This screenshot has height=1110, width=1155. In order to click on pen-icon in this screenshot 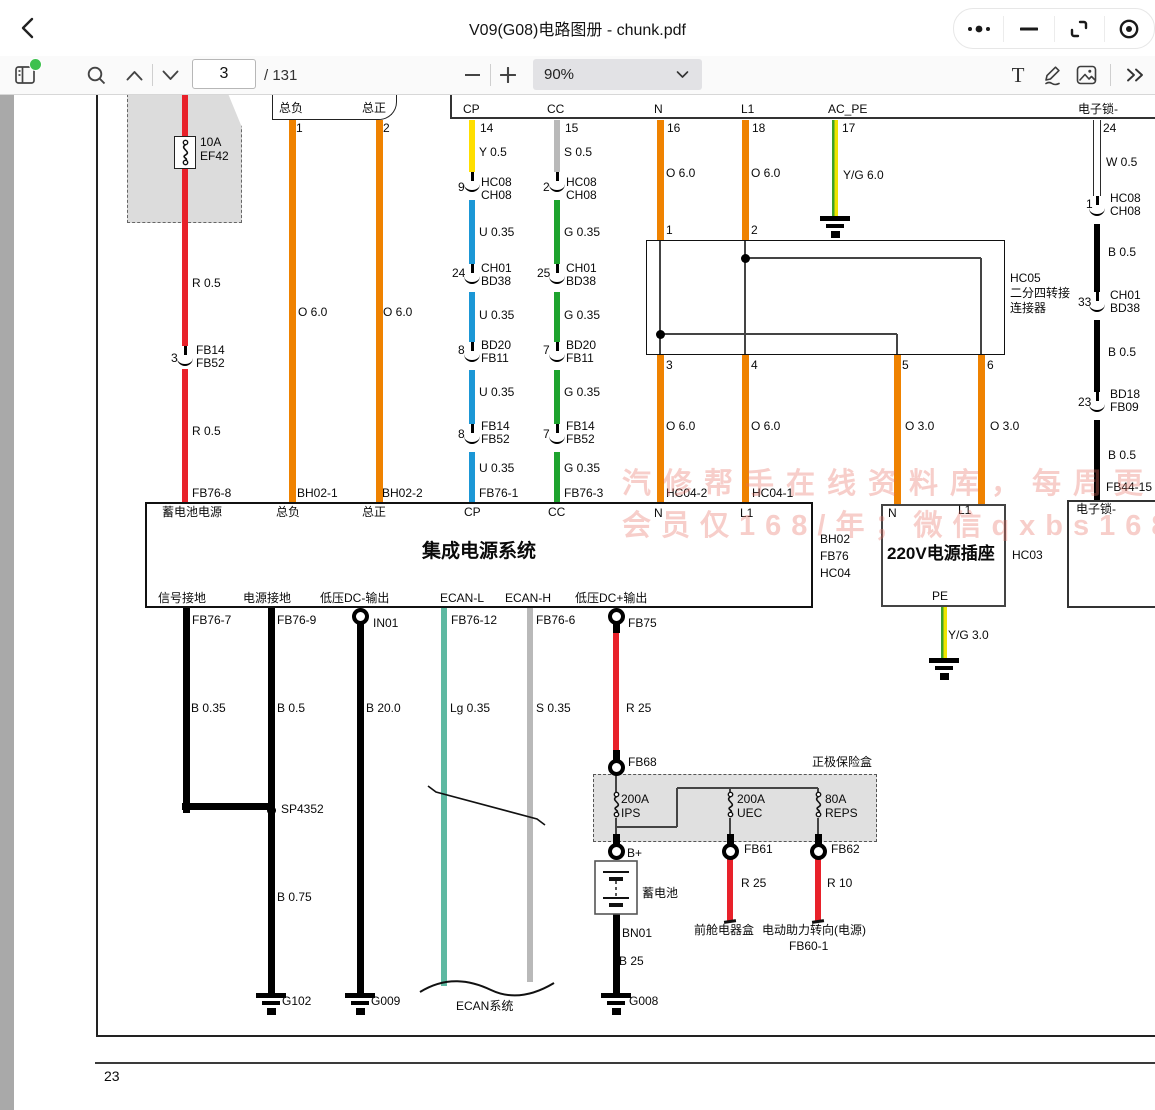, I will do `click(1052, 76)`.